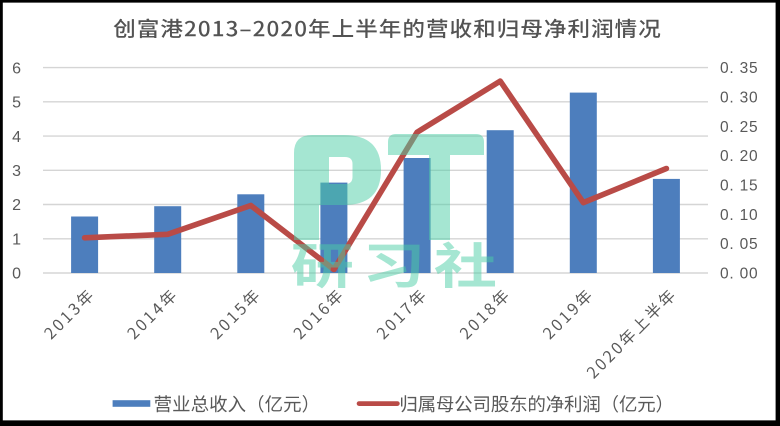 The width and height of the screenshot is (780, 426). Describe the element at coordinates (739, 68) in the screenshot. I see `svg-text: 0. 35` at that location.